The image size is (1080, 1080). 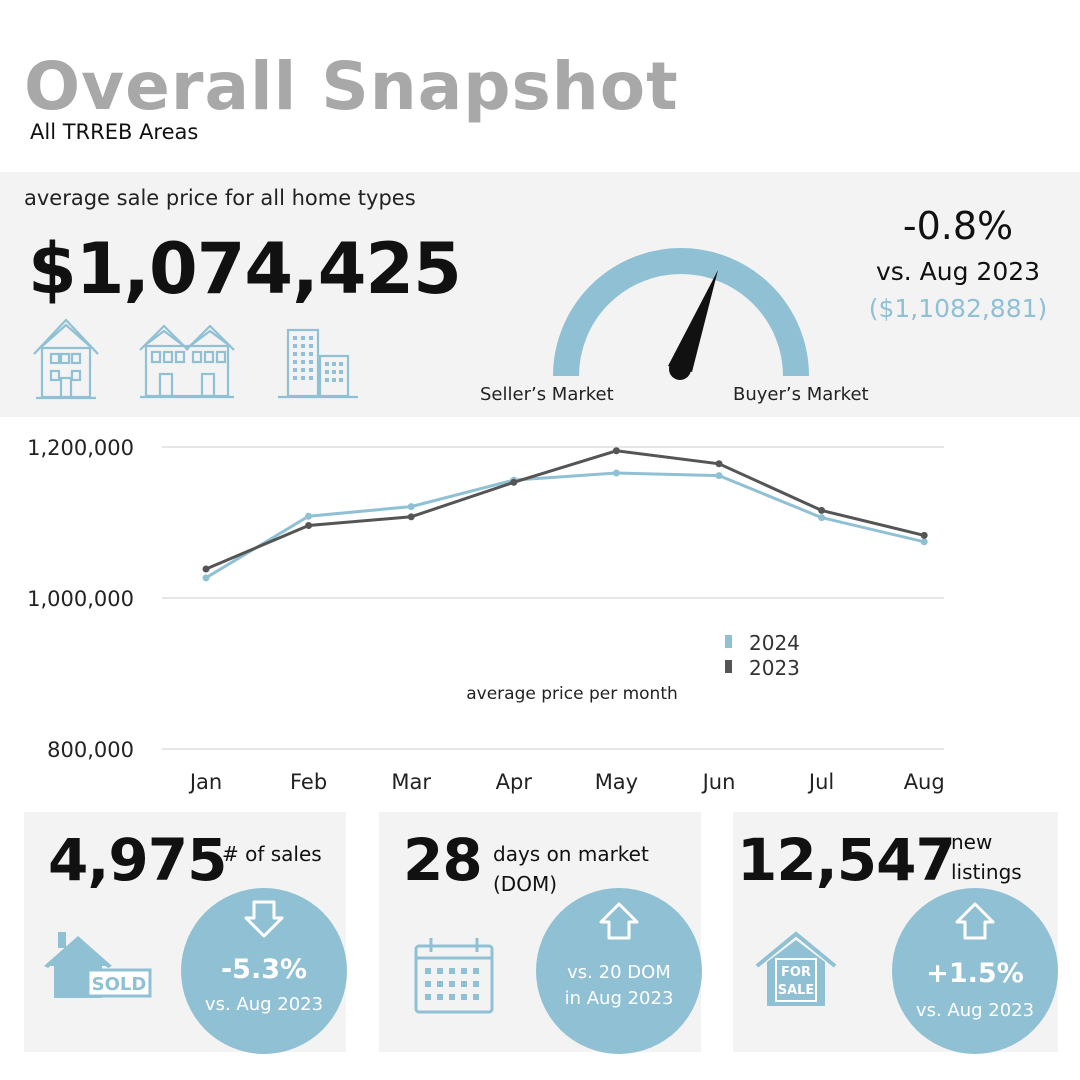 I want to click on price-change-percent: -0.8%, so click(x=958, y=226).